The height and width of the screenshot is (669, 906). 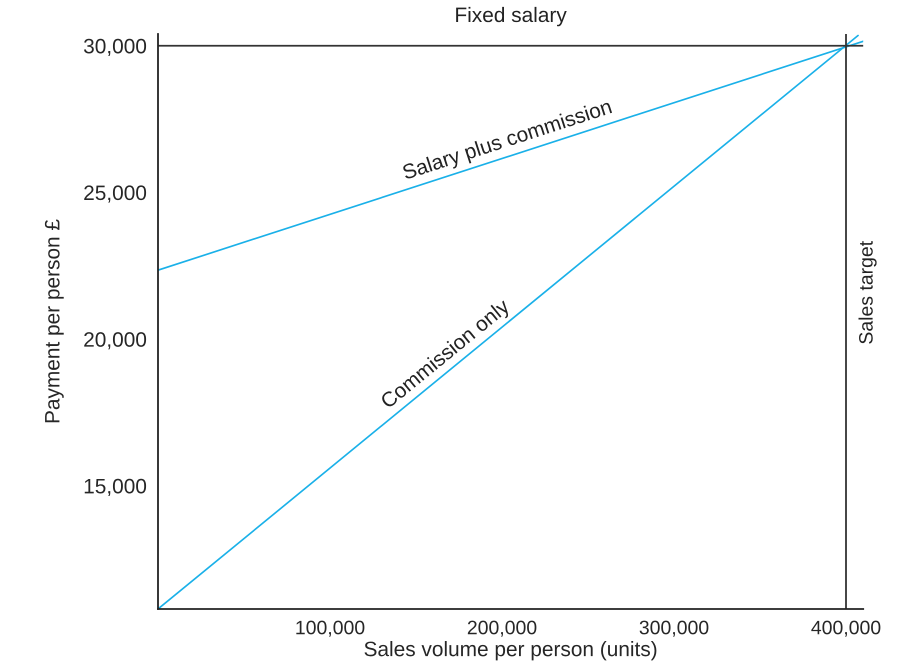 What do you see at coordinates (502, 628) in the screenshot?
I see `x-tick-label: 200,000` at bounding box center [502, 628].